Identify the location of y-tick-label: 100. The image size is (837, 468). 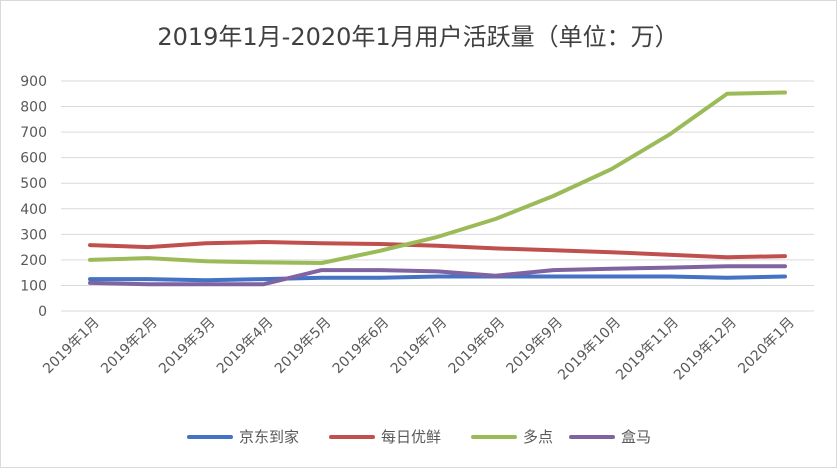
(33, 286).